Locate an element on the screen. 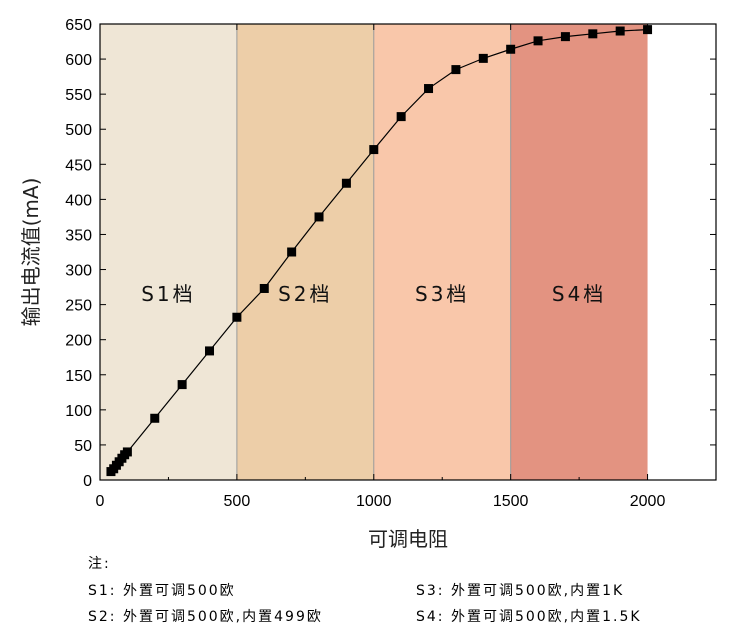  x-tick-label: 0 is located at coordinates (100, 501).